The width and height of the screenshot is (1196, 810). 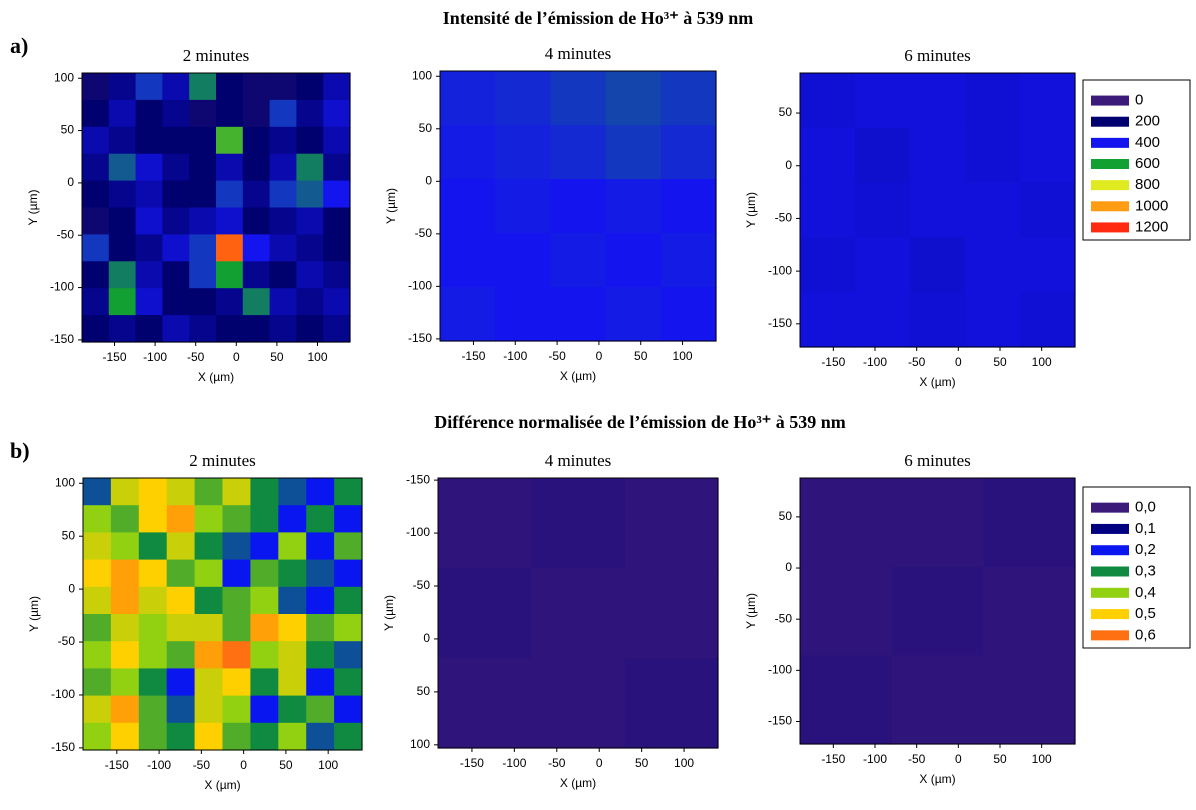 I want to click on y-tick-label: -150, so click(x=418, y=479).